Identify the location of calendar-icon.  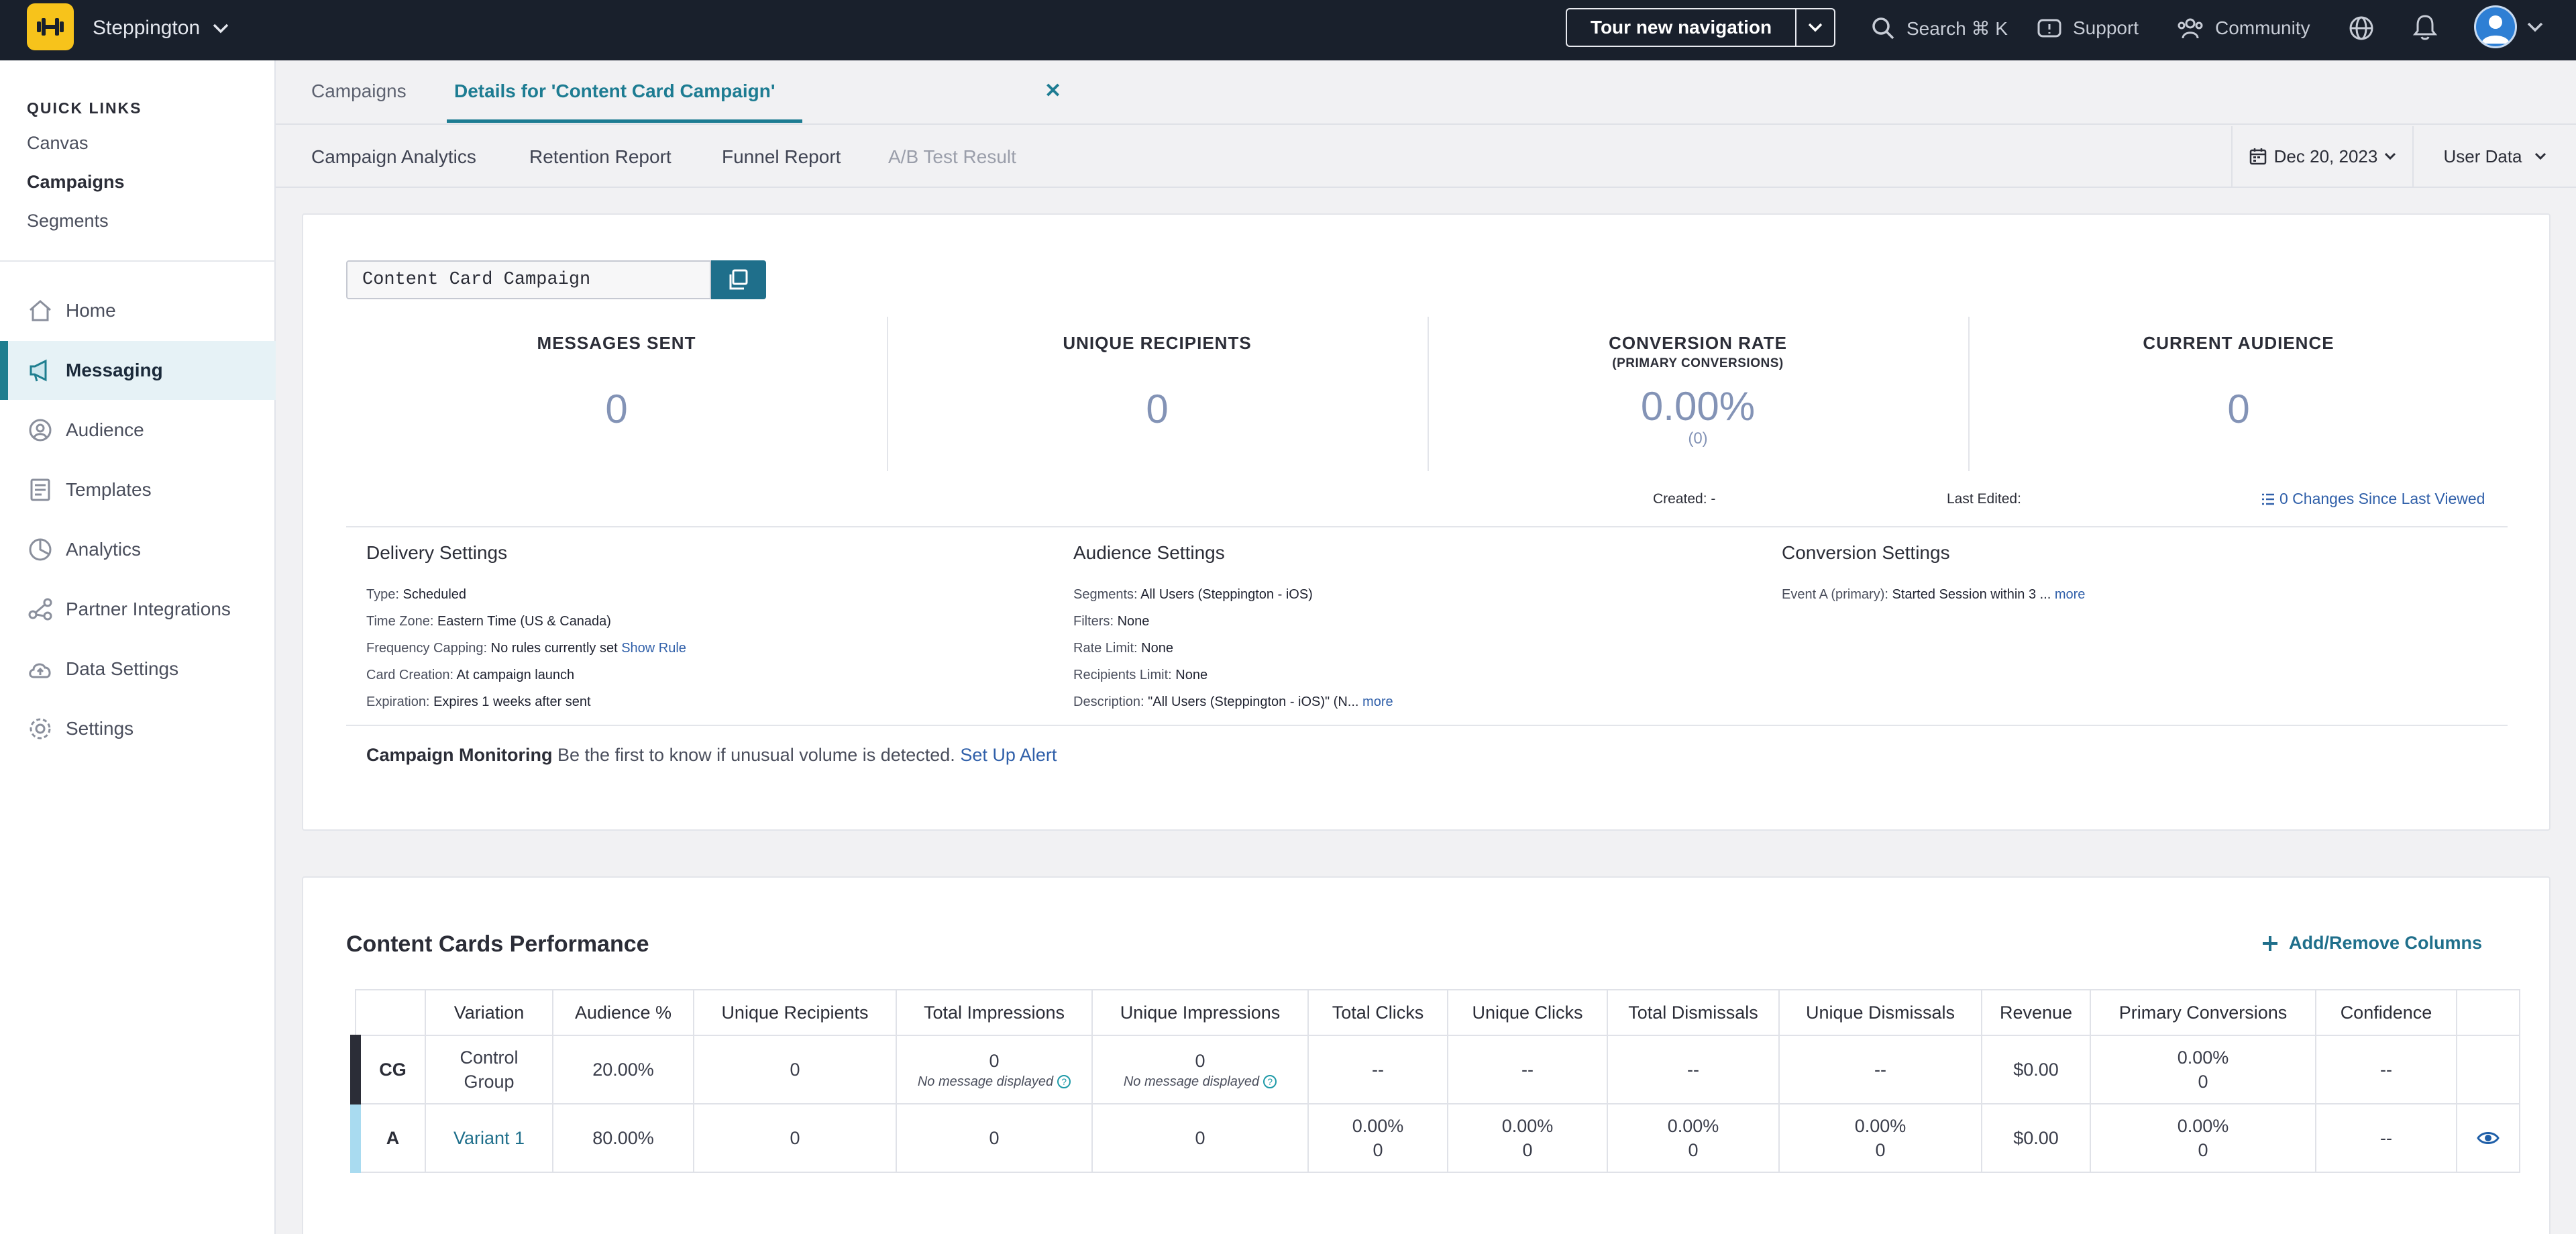
(2257, 156).